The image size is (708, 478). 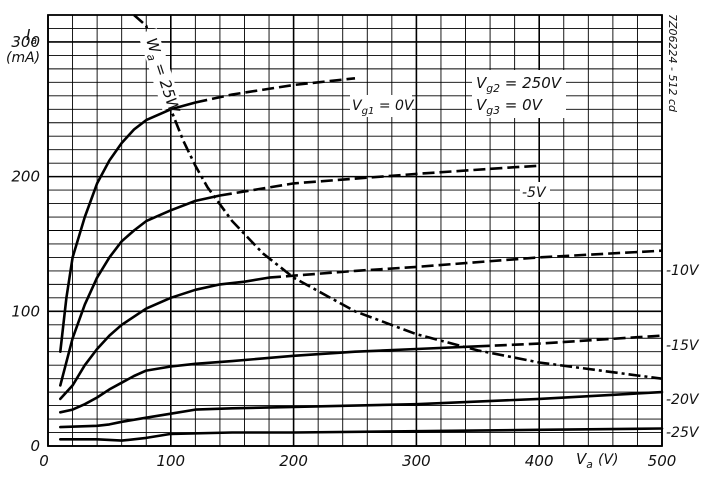 What do you see at coordinates (383, 107) in the screenshot?
I see `series-label: Vg1 = 0V` at bounding box center [383, 107].